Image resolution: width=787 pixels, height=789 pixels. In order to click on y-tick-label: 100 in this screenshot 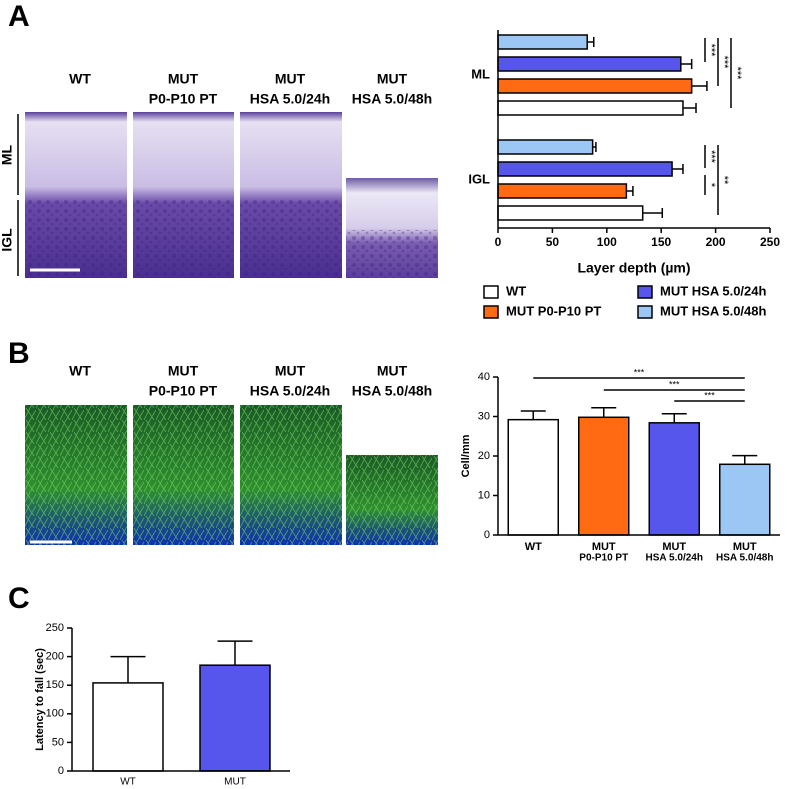, I will do `click(55, 714)`.